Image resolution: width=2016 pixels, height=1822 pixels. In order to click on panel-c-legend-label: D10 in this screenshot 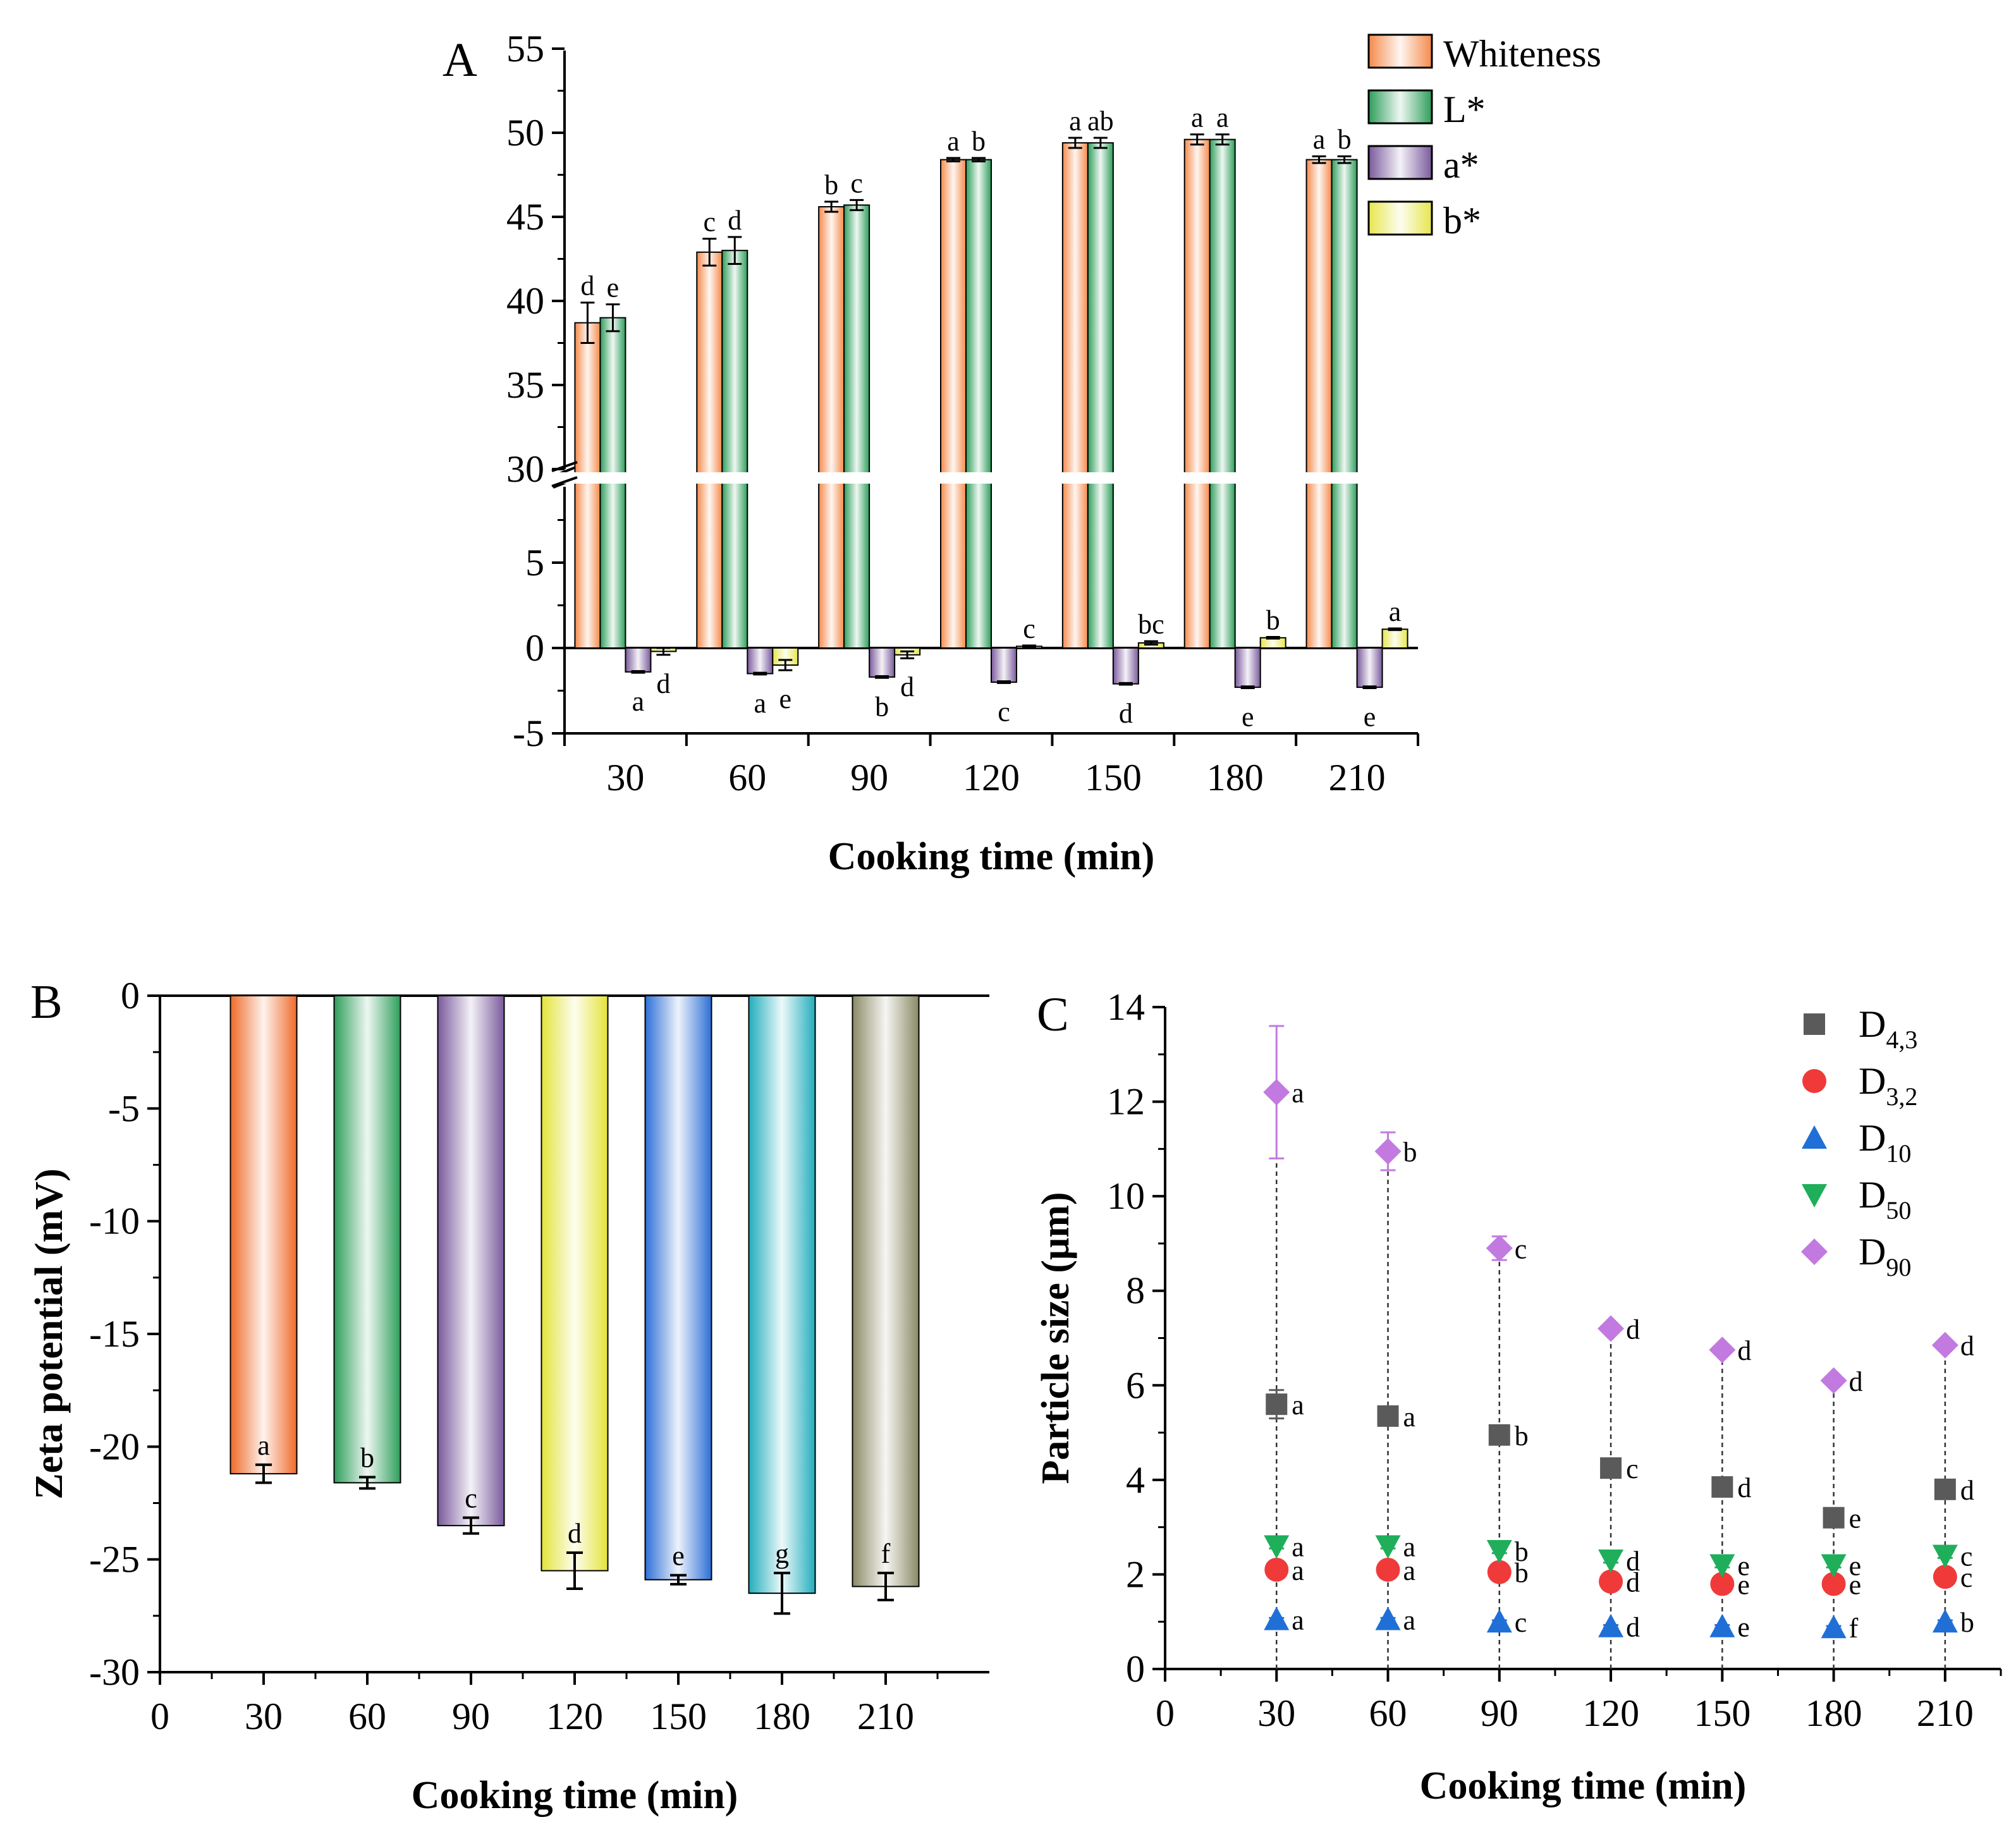, I will do `click(1885, 1143)`.